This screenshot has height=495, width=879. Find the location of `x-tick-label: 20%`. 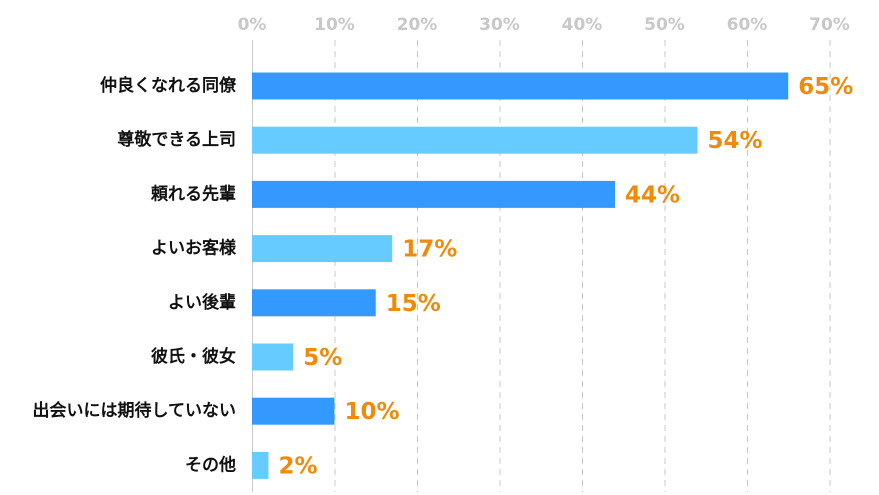

x-tick-label: 20% is located at coordinates (417, 25).